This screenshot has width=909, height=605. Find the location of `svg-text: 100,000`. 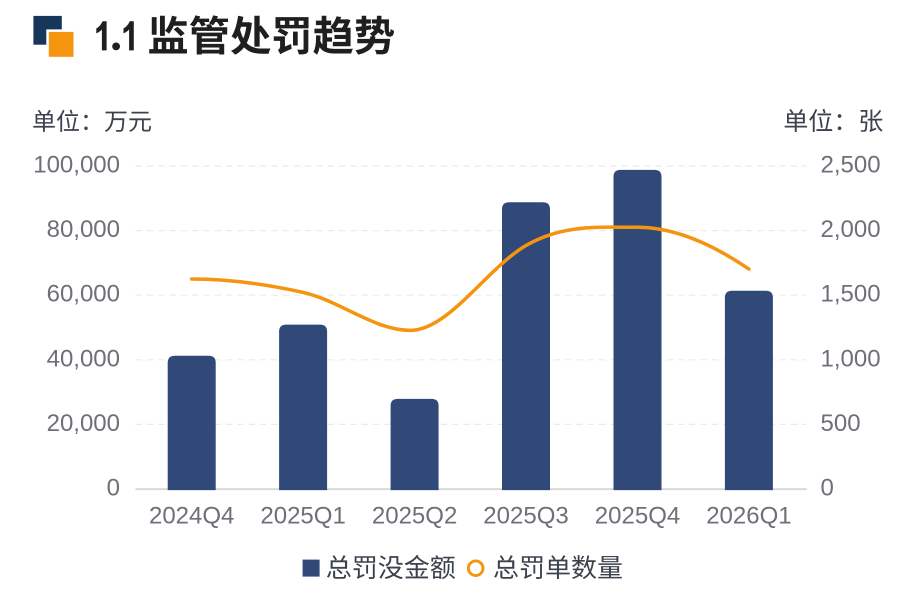

svg-text: 100,000 is located at coordinates (76, 165).